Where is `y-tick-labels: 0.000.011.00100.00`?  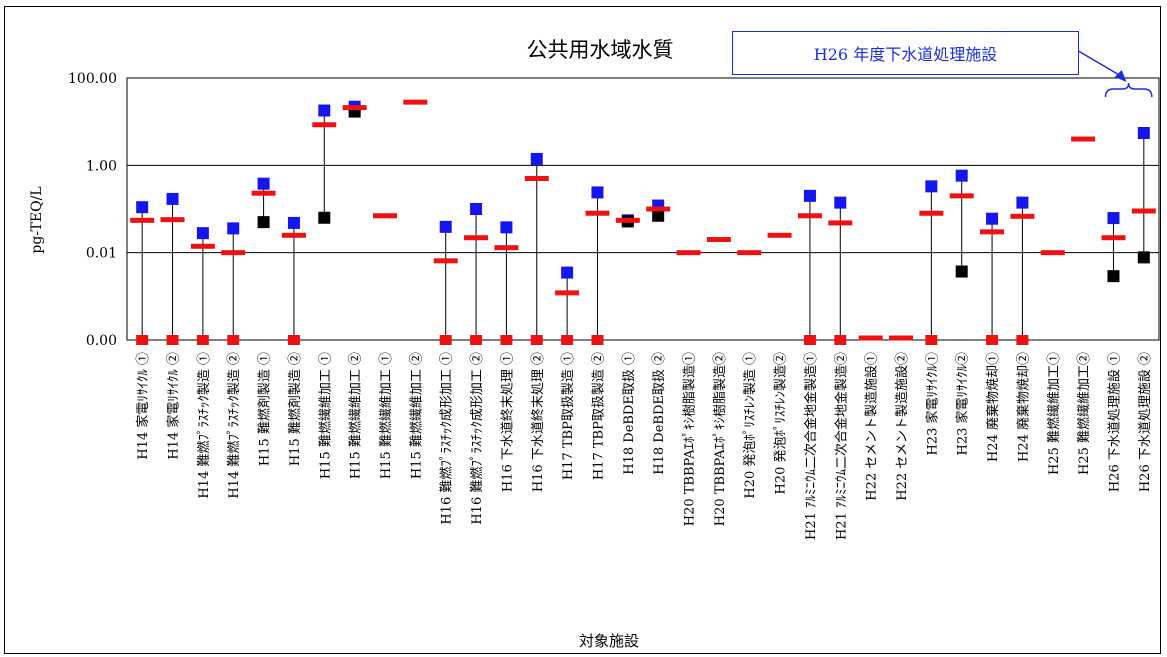
y-tick-labels: 0.000.011.00100.00 is located at coordinates (92, 210).